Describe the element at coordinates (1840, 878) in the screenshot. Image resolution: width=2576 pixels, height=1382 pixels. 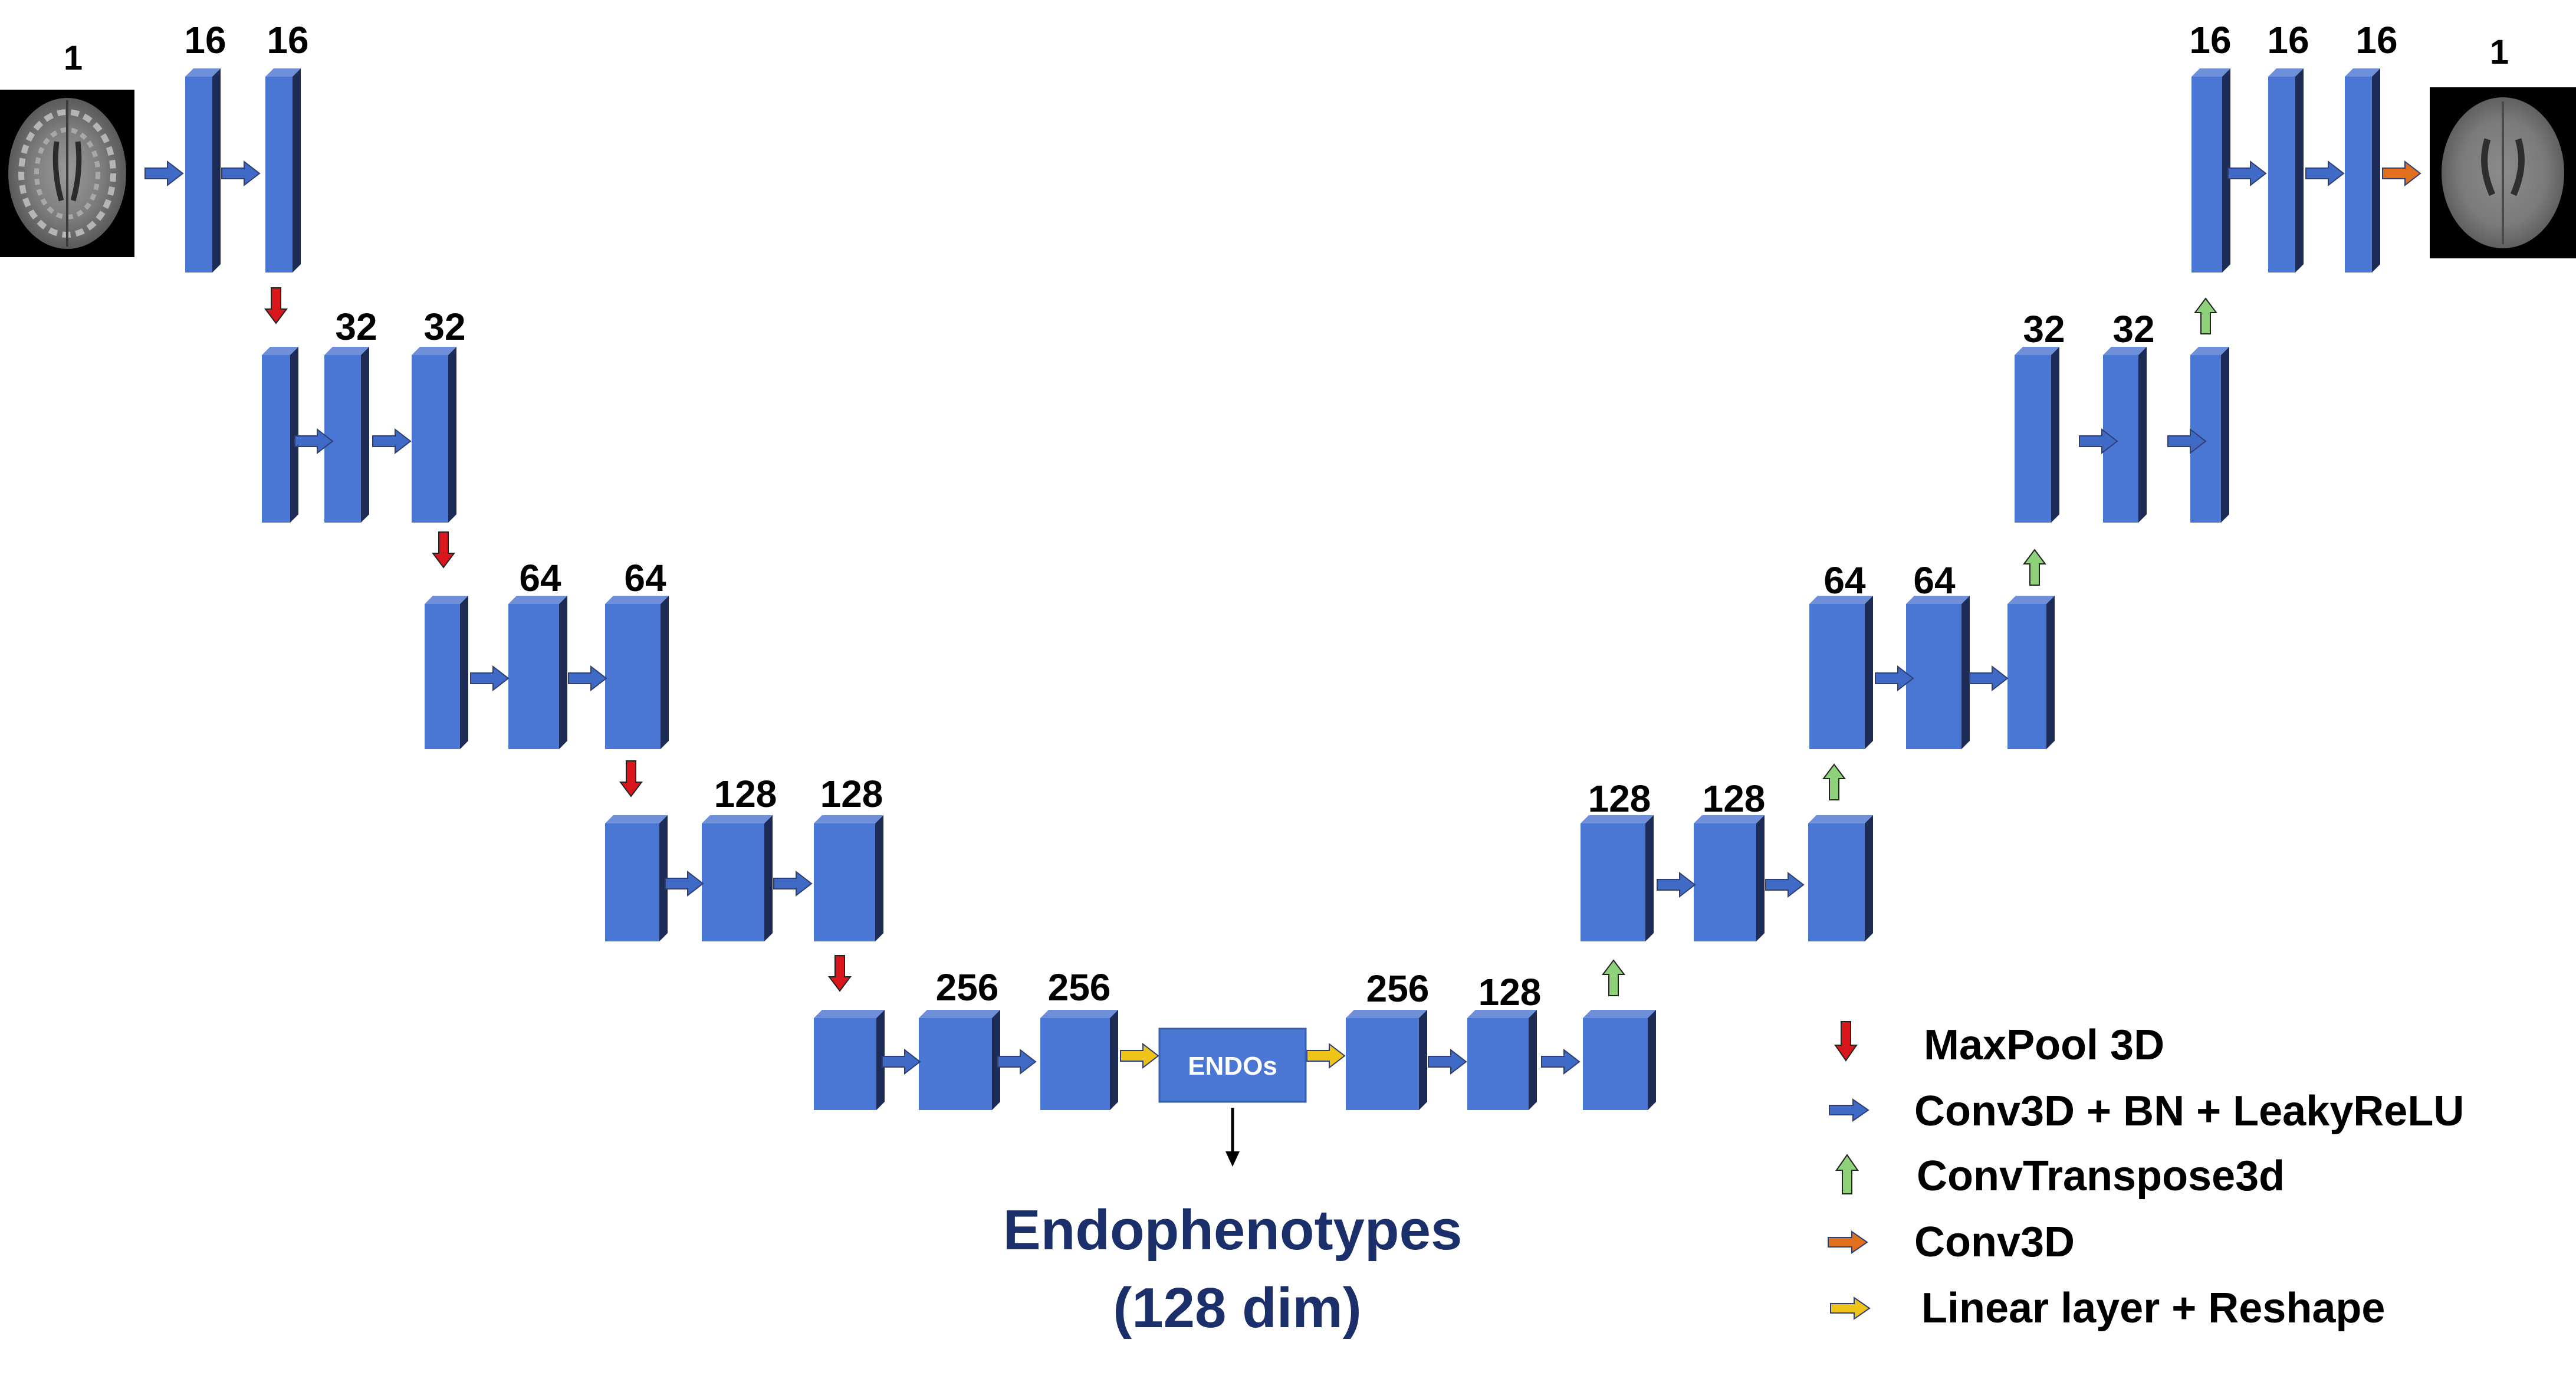
I see `block-dec4-b` at that location.